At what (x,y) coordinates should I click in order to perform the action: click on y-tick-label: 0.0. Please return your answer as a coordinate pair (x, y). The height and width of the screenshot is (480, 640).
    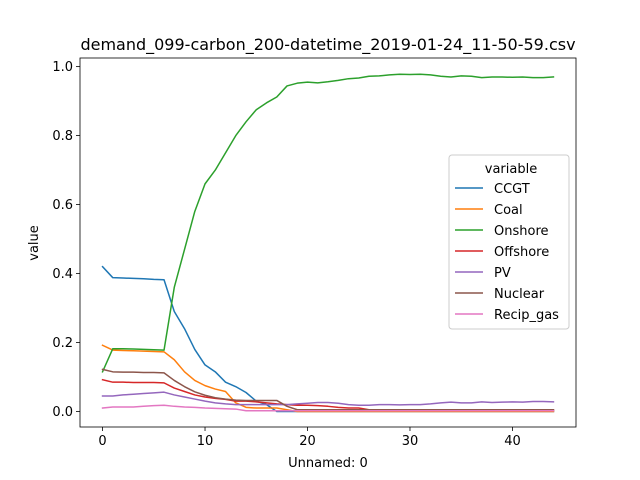
    Looking at the image, I should click on (62, 412).